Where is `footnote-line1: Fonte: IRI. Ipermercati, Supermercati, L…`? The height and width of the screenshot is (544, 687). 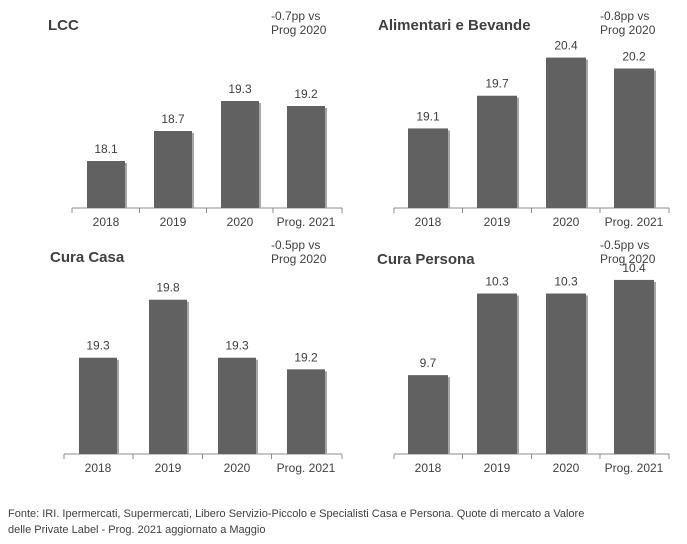 footnote-line1: Fonte: IRI. Ipermercati, Supermercati, L… is located at coordinates (296, 514).